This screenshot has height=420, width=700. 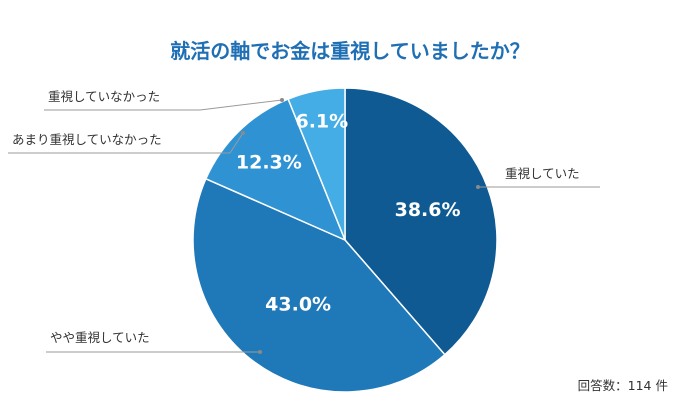 I want to click on pie-slice, so click(x=316, y=164).